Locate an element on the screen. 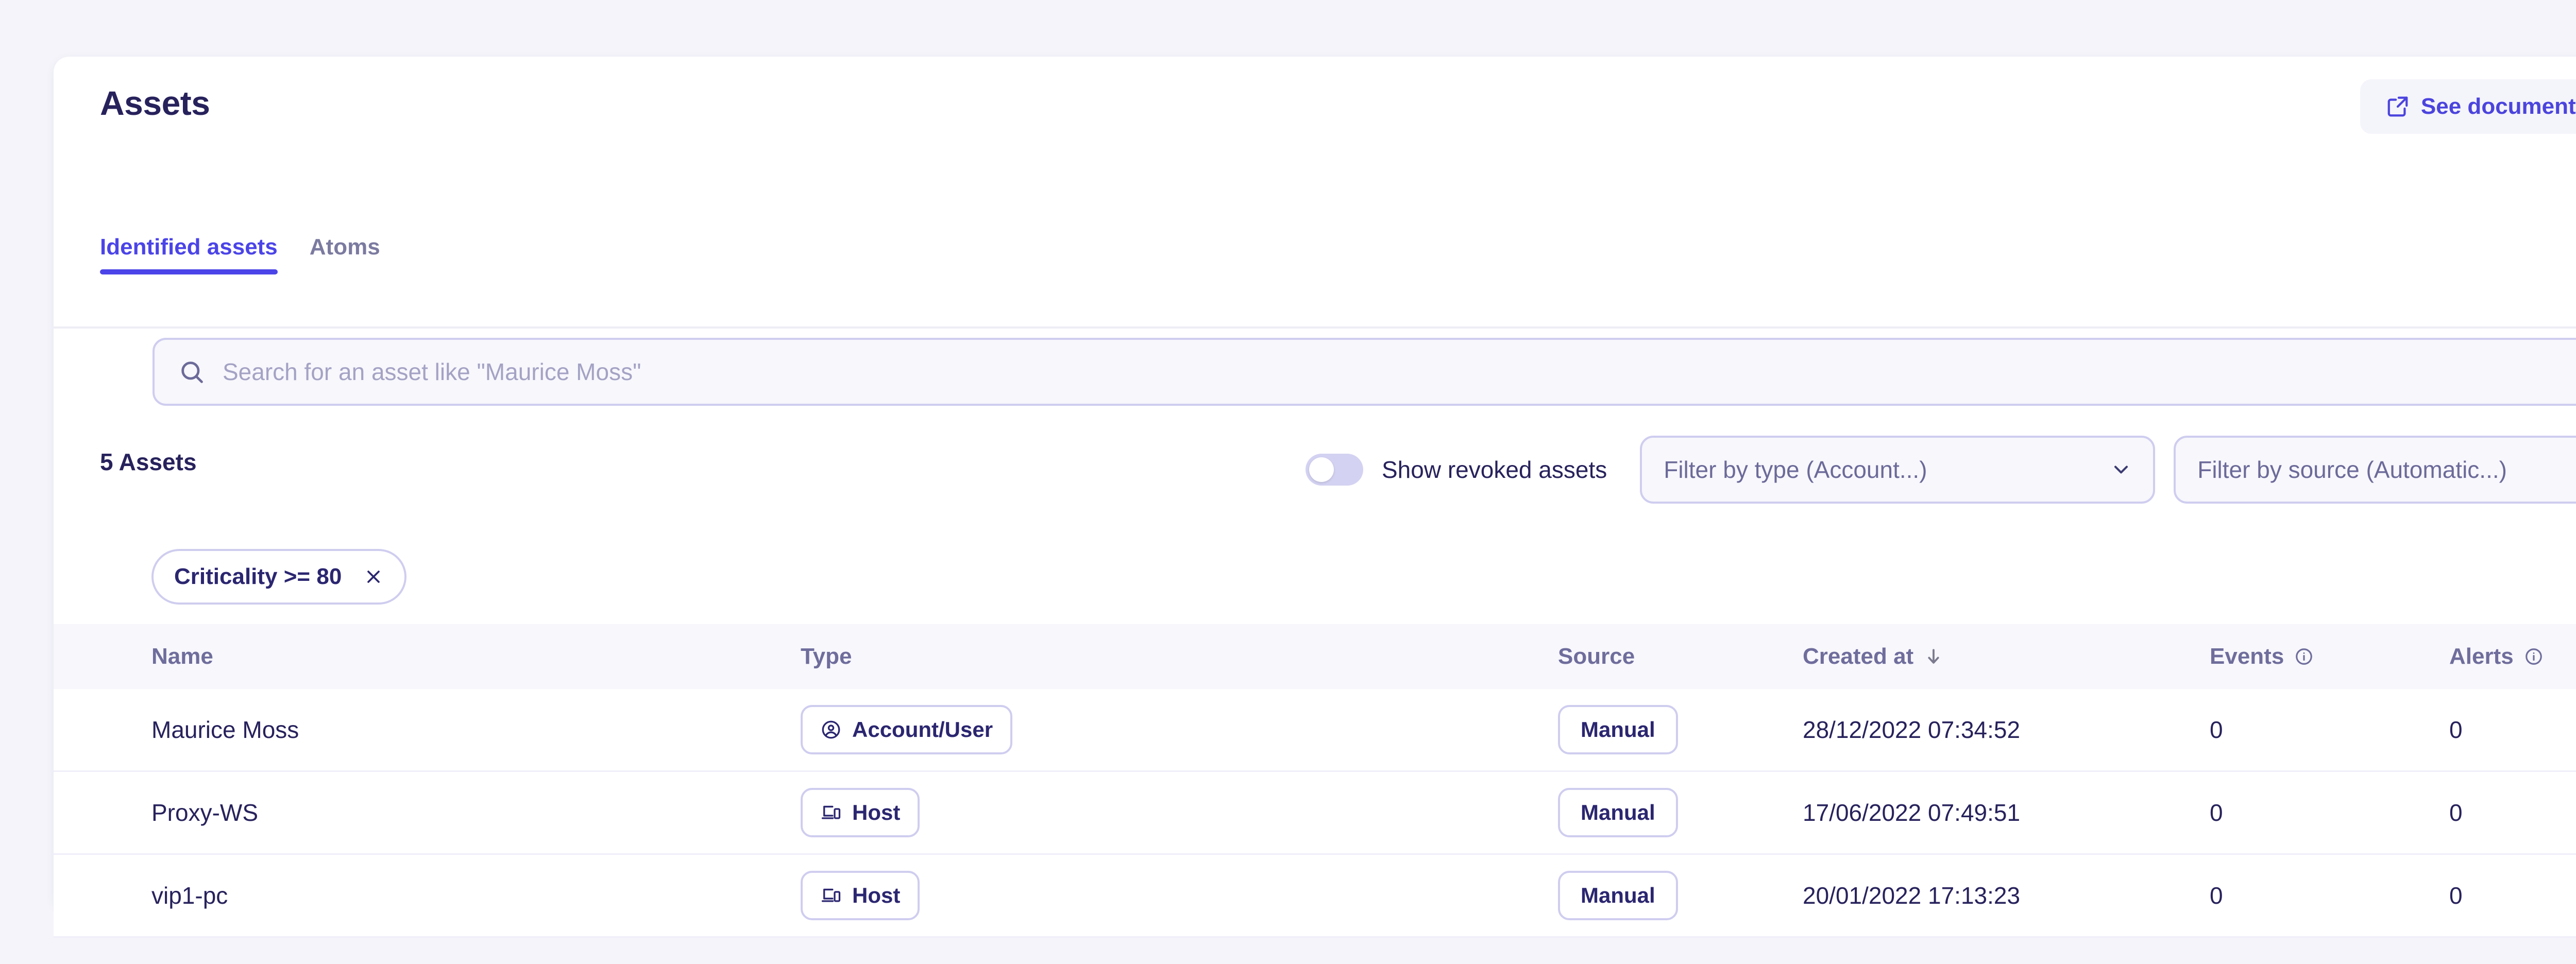 This screenshot has height=964, width=2576. search-input is located at coordinates (1399, 372).